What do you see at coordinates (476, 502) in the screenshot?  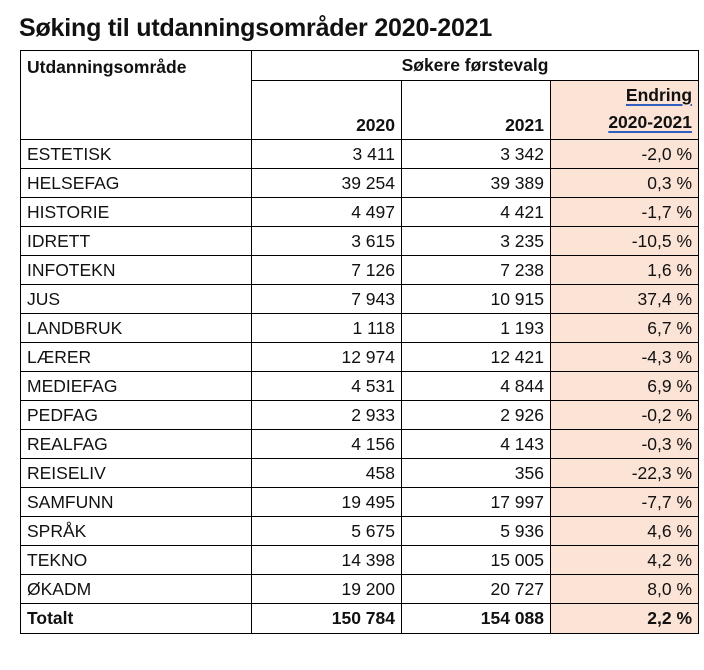 I see `value-2021-cell: 17 997` at bounding box center [476, 502].